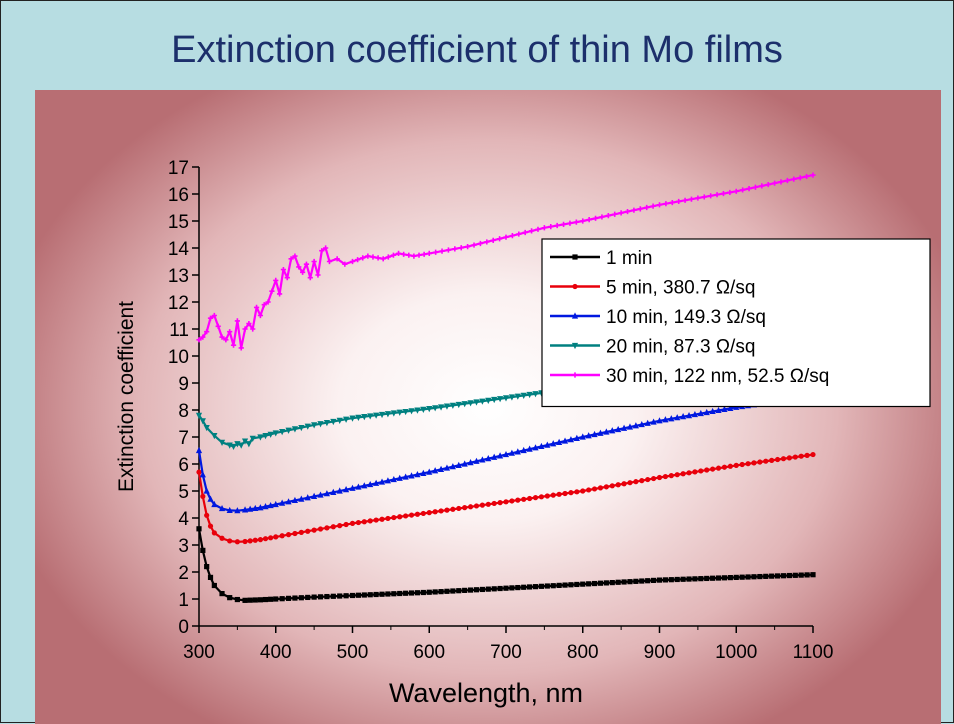  What do you see at coordinates (178, 195) in the screenshot?
I see `y-tick-label: 16` at bounding box center [178, 195].